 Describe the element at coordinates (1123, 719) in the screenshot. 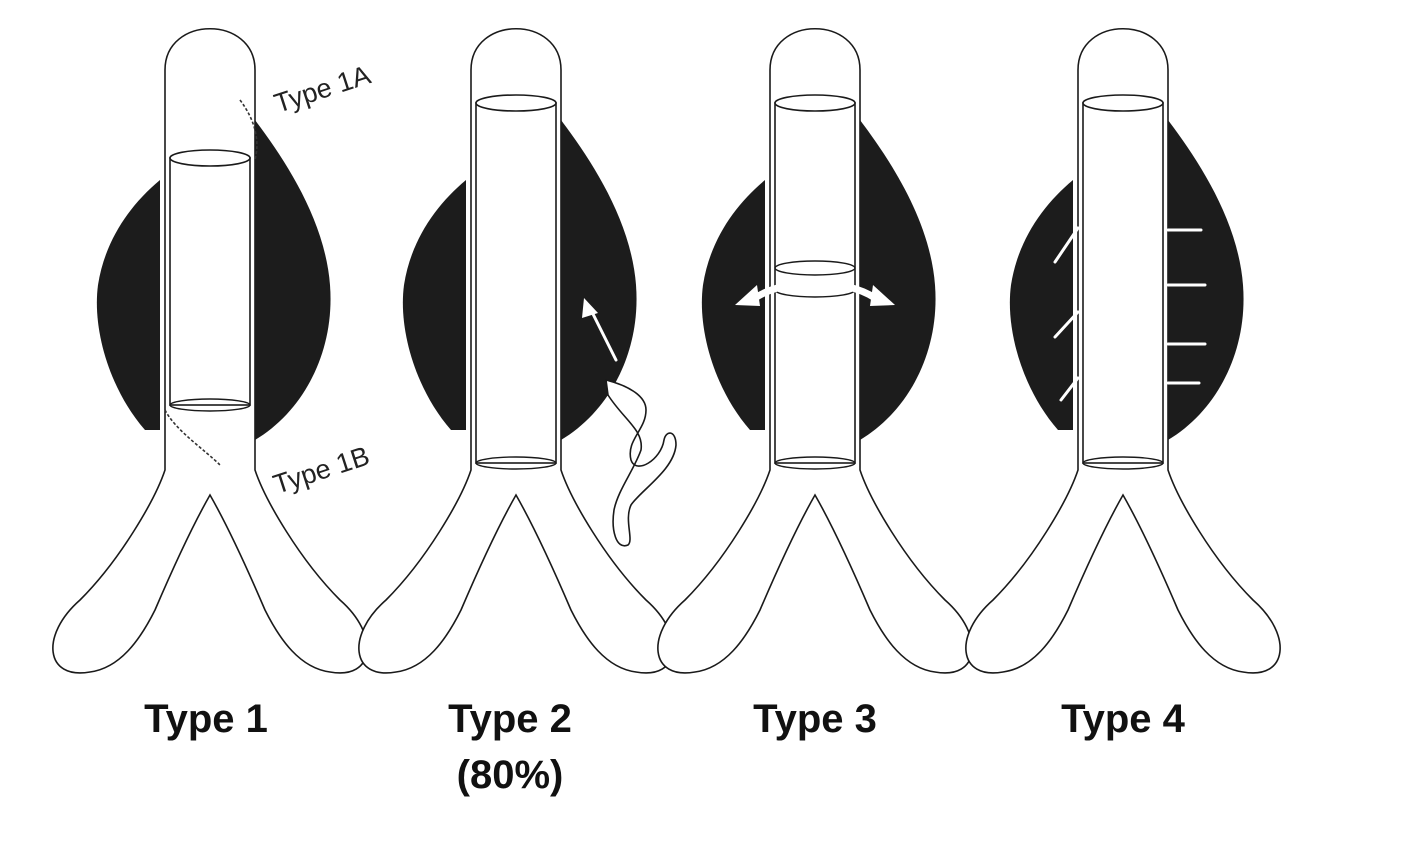

I see `caption-type-4: Type 4` at that location.